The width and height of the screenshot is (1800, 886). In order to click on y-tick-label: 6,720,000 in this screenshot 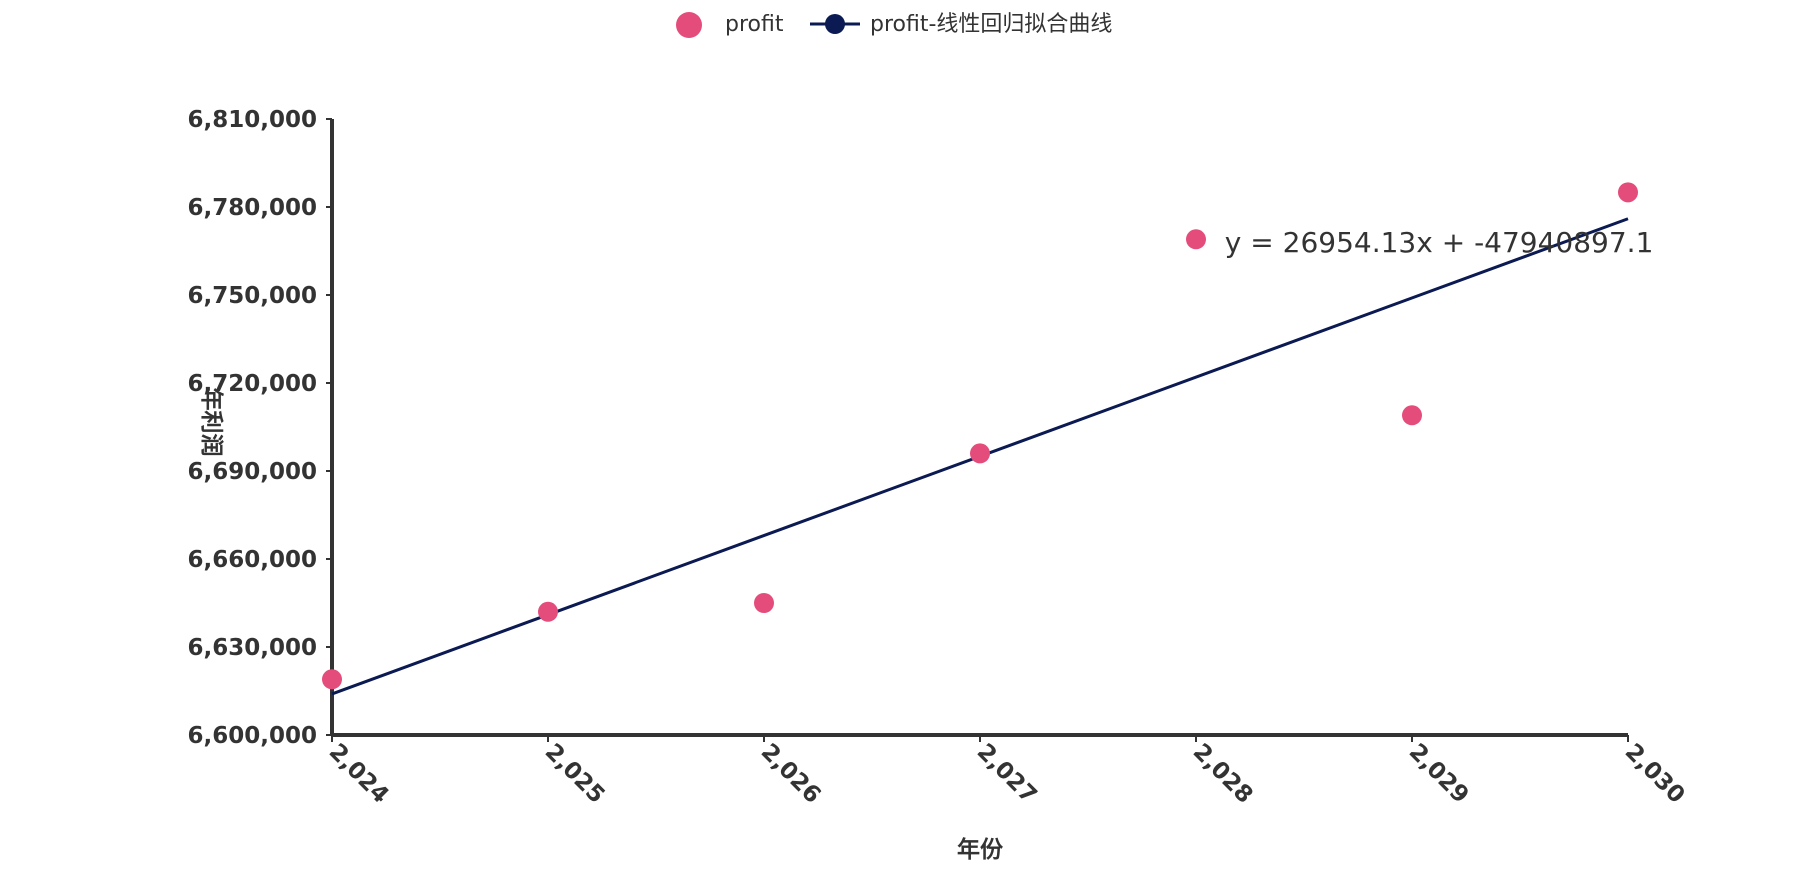, I will do `click(253, 384)`.